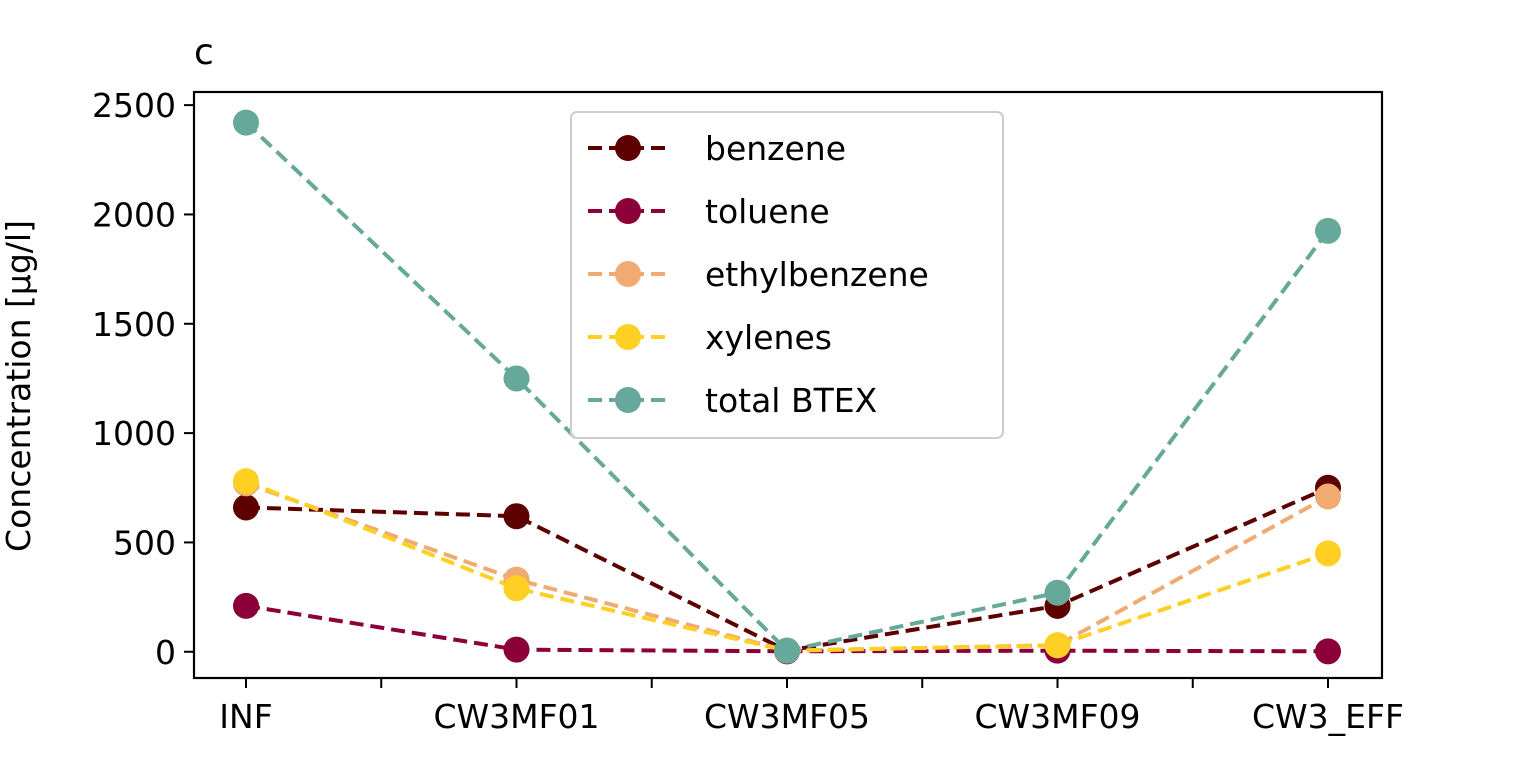 This screenshot has width=1536, height=762. I want to click on y-tick-label: 1000, so click(134, 433).